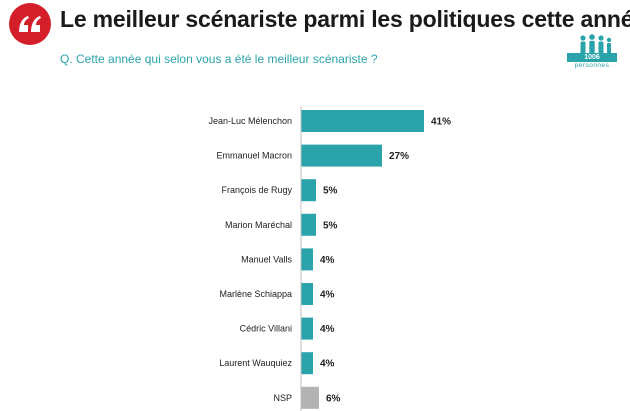 This screenshot has width=630, height=411. Describe the element at coordinates (266, 259) in the screenshot. I see `category-label: Manuel Valls` at that location.